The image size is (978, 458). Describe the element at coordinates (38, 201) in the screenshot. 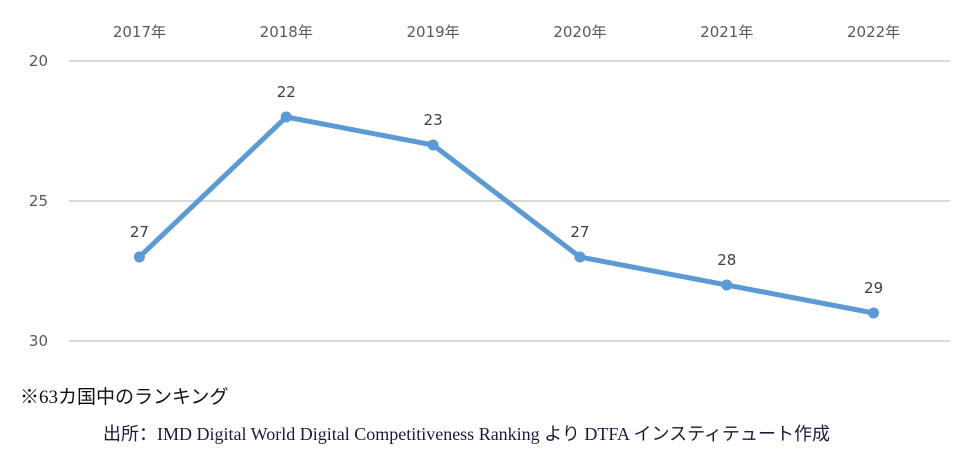

I see `y-tick-label: 25` at that location.